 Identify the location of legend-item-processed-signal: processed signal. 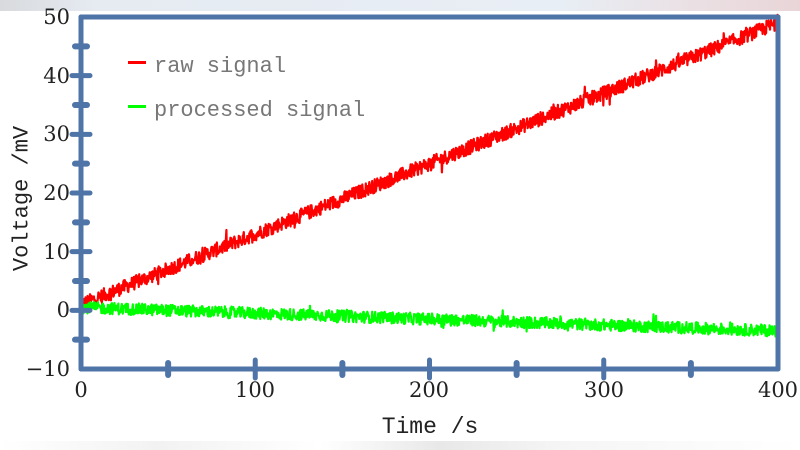
(246, 110).